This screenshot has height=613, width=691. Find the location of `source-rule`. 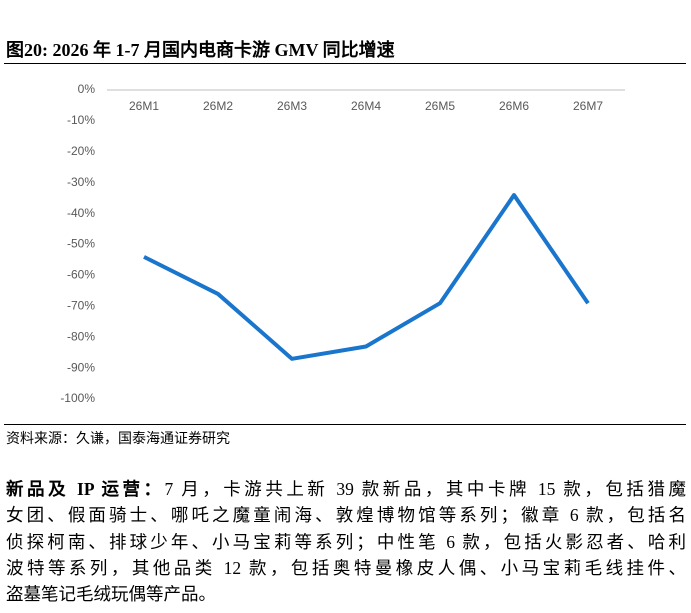

source-rule is located at coordinates (345, 424).